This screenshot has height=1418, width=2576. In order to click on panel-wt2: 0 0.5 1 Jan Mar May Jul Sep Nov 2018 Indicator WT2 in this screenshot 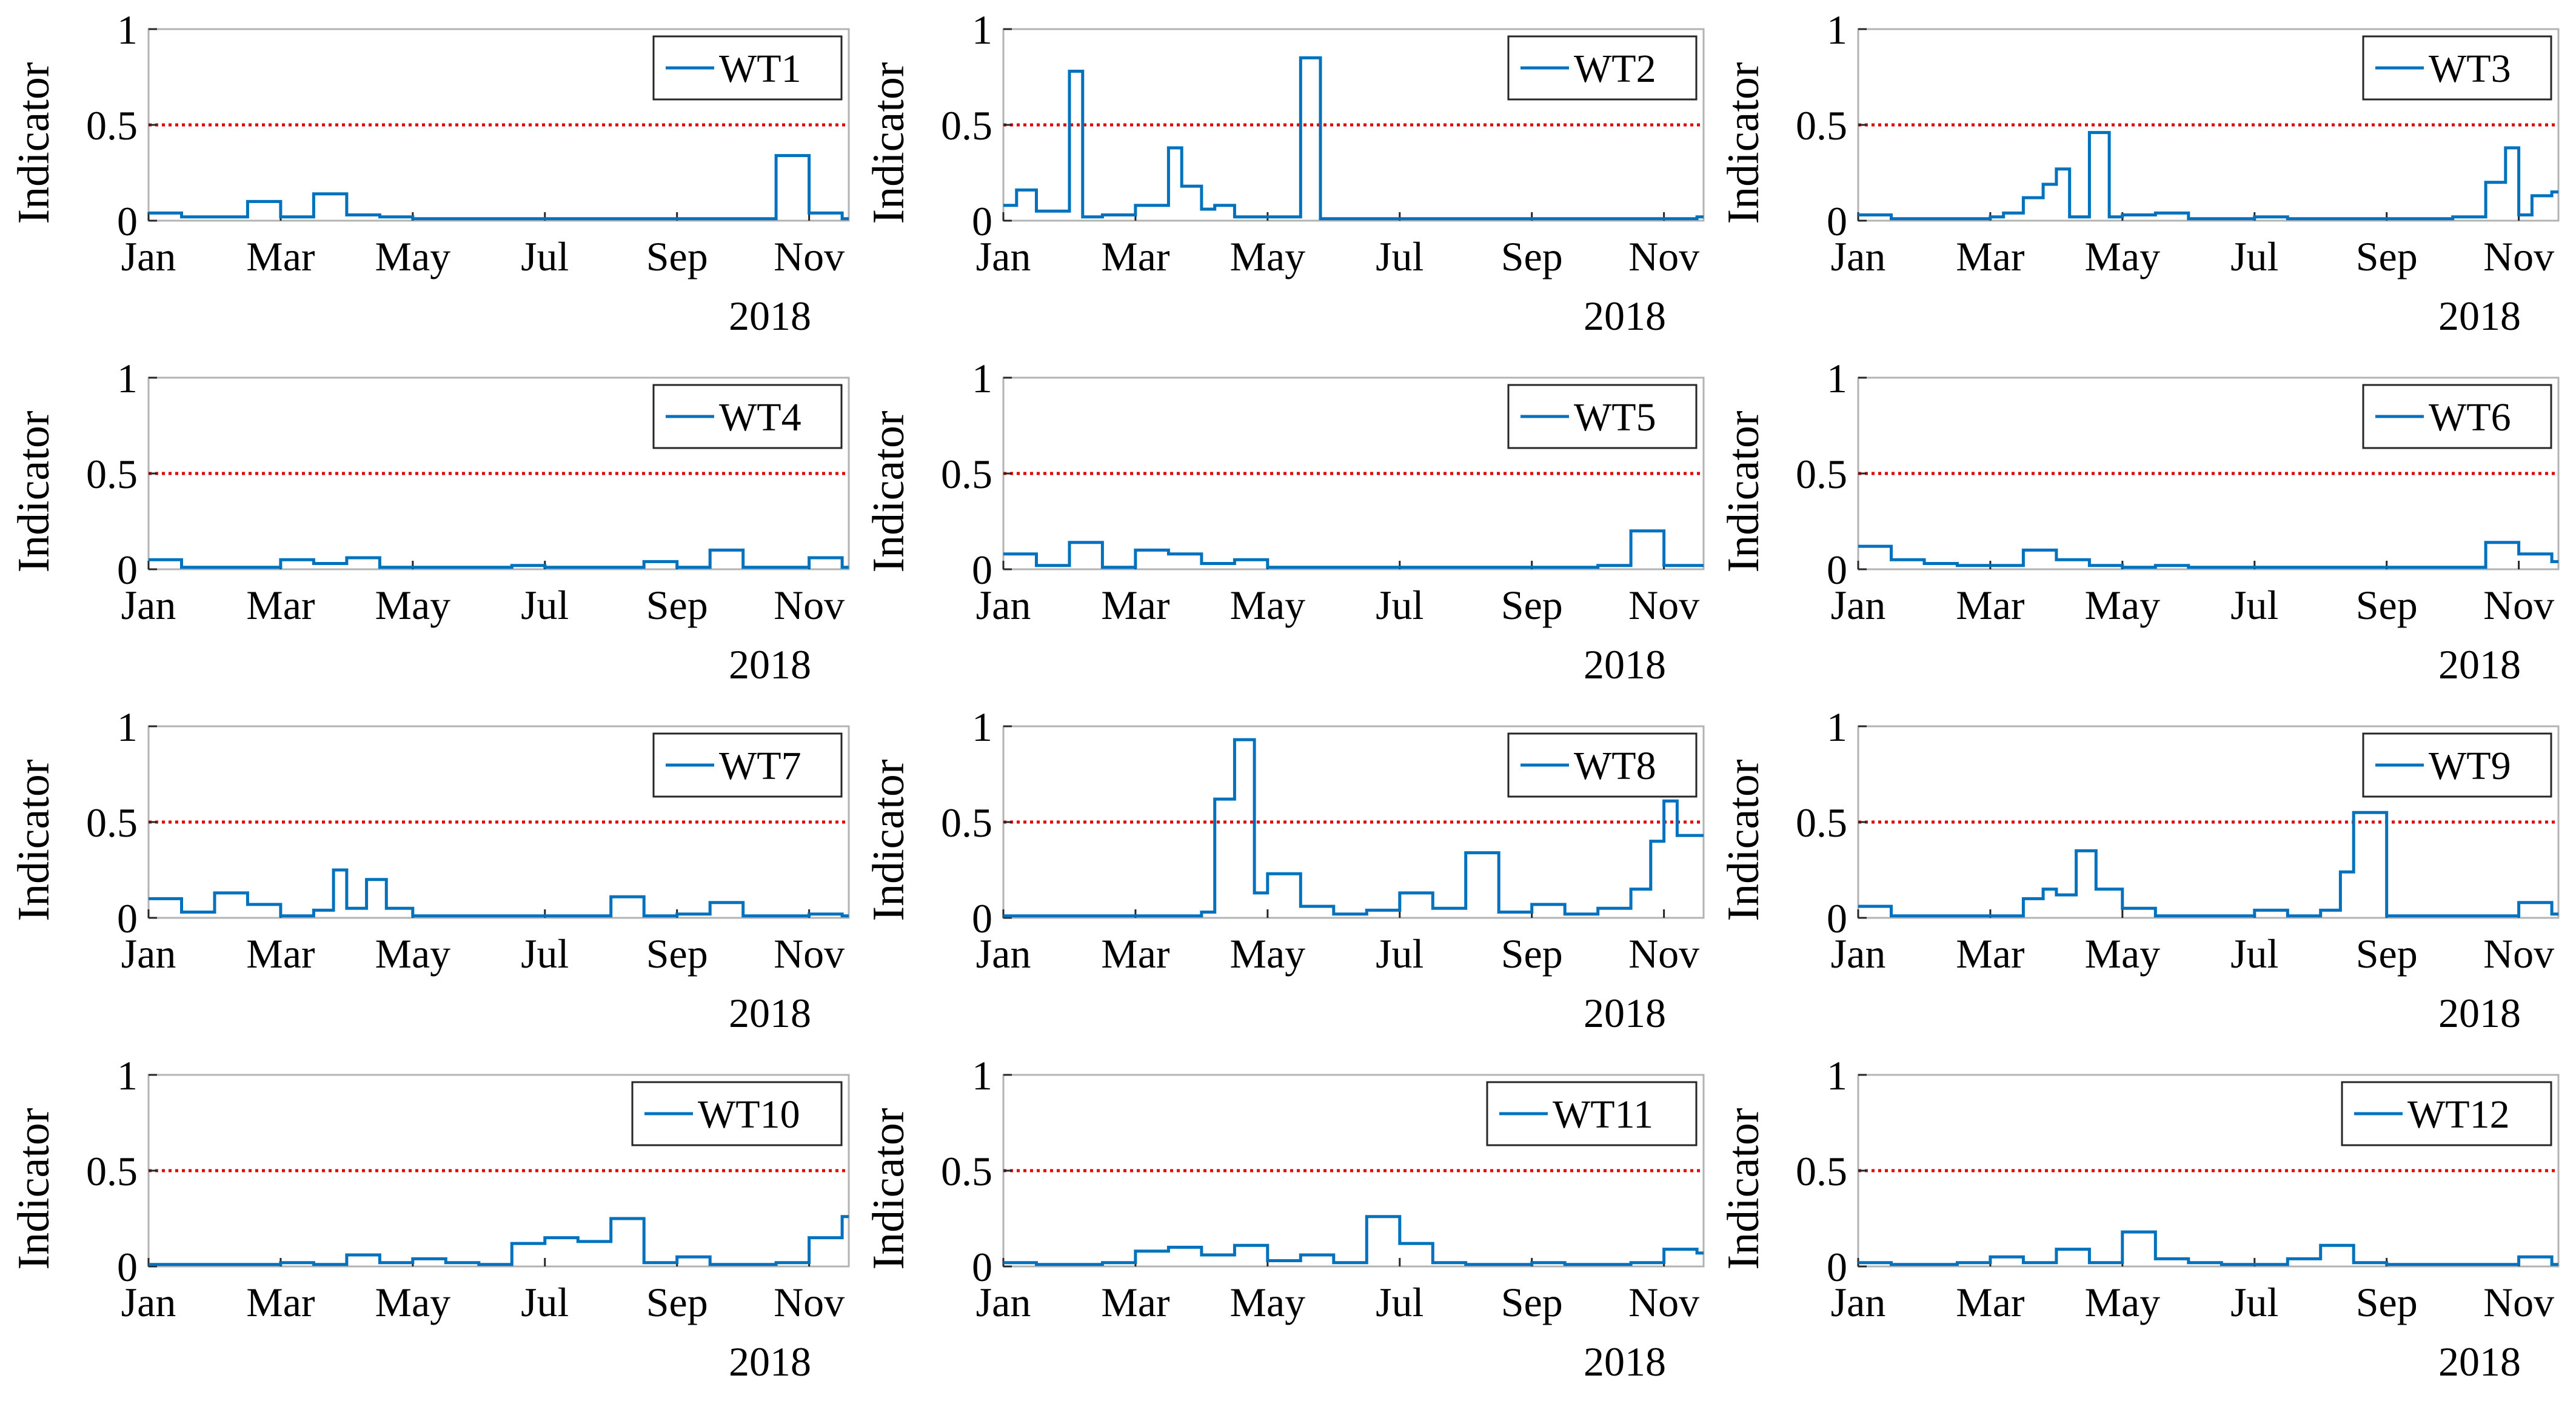, I will do `click(1280, 175)`.